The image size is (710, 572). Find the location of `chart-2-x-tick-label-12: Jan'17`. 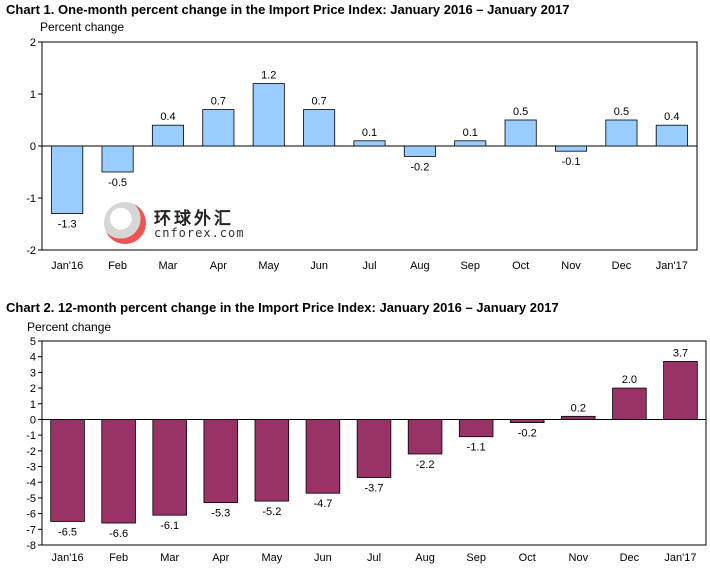

chart-2-x-tick-label-12: Jan'17 is located at coordinates (680, 558).